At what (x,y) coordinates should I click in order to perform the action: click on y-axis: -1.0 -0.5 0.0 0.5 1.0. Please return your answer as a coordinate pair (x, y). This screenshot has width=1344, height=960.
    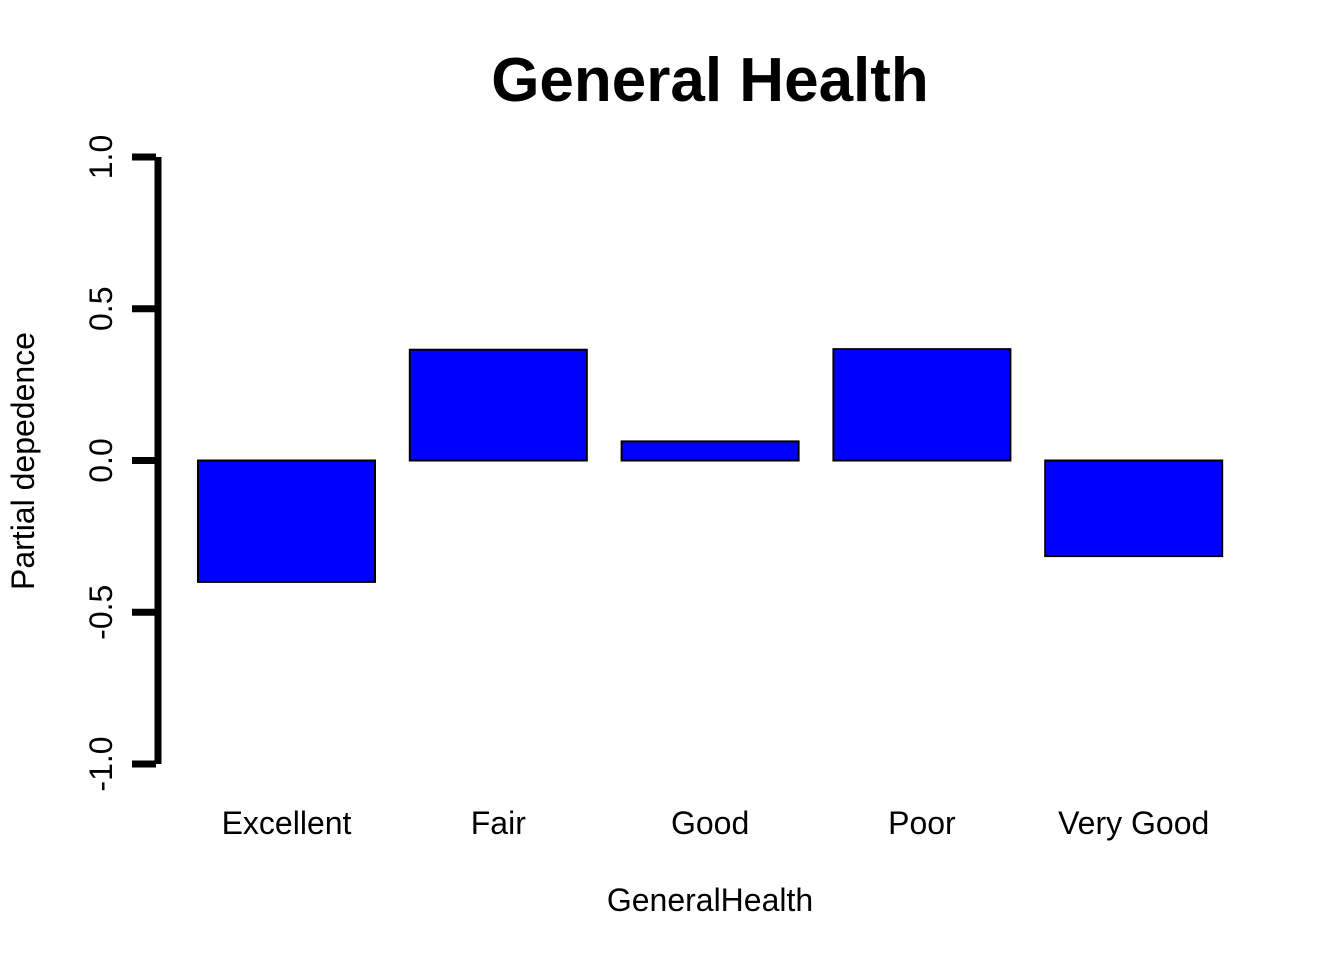
    Looking at the image, I should click on (122, 463).